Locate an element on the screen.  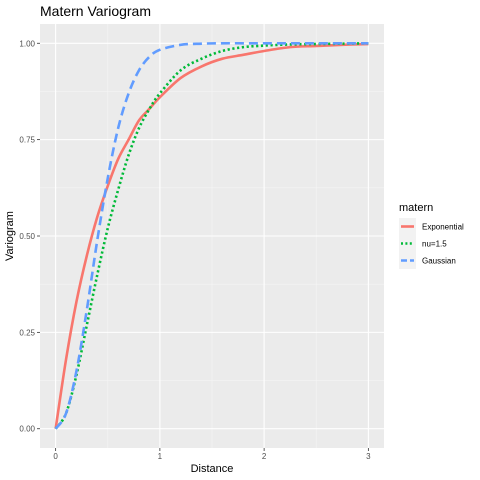
legend-item-nu-1-5: nu=1.5 is located at coordinates (423, 243).